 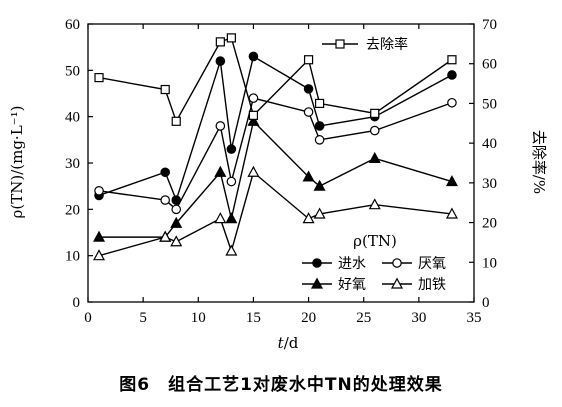 What do you see at coordinates (77, 303) in the screenshot?
I see `y-tick-label: 0` at bounding box center [77, 303].